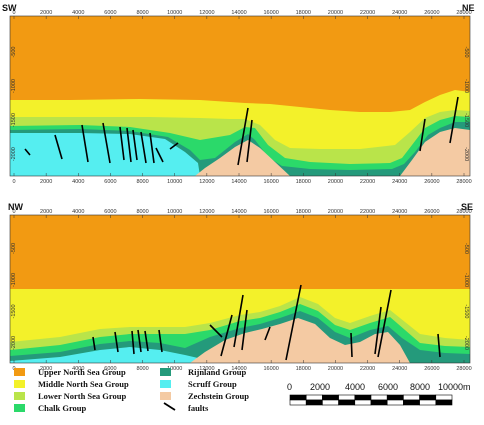  Describe the element at coordinates (289, 387) in the screenshot. I see `scale-label-0: 0` at that location.